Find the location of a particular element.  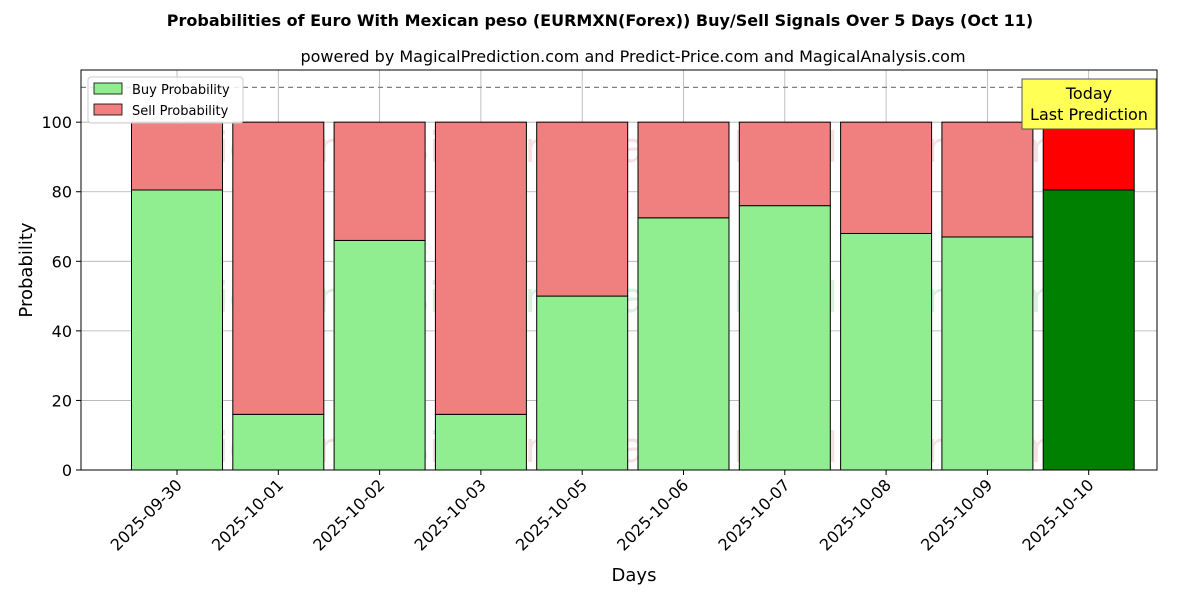

legend-box is located at coordinates (165, 100).